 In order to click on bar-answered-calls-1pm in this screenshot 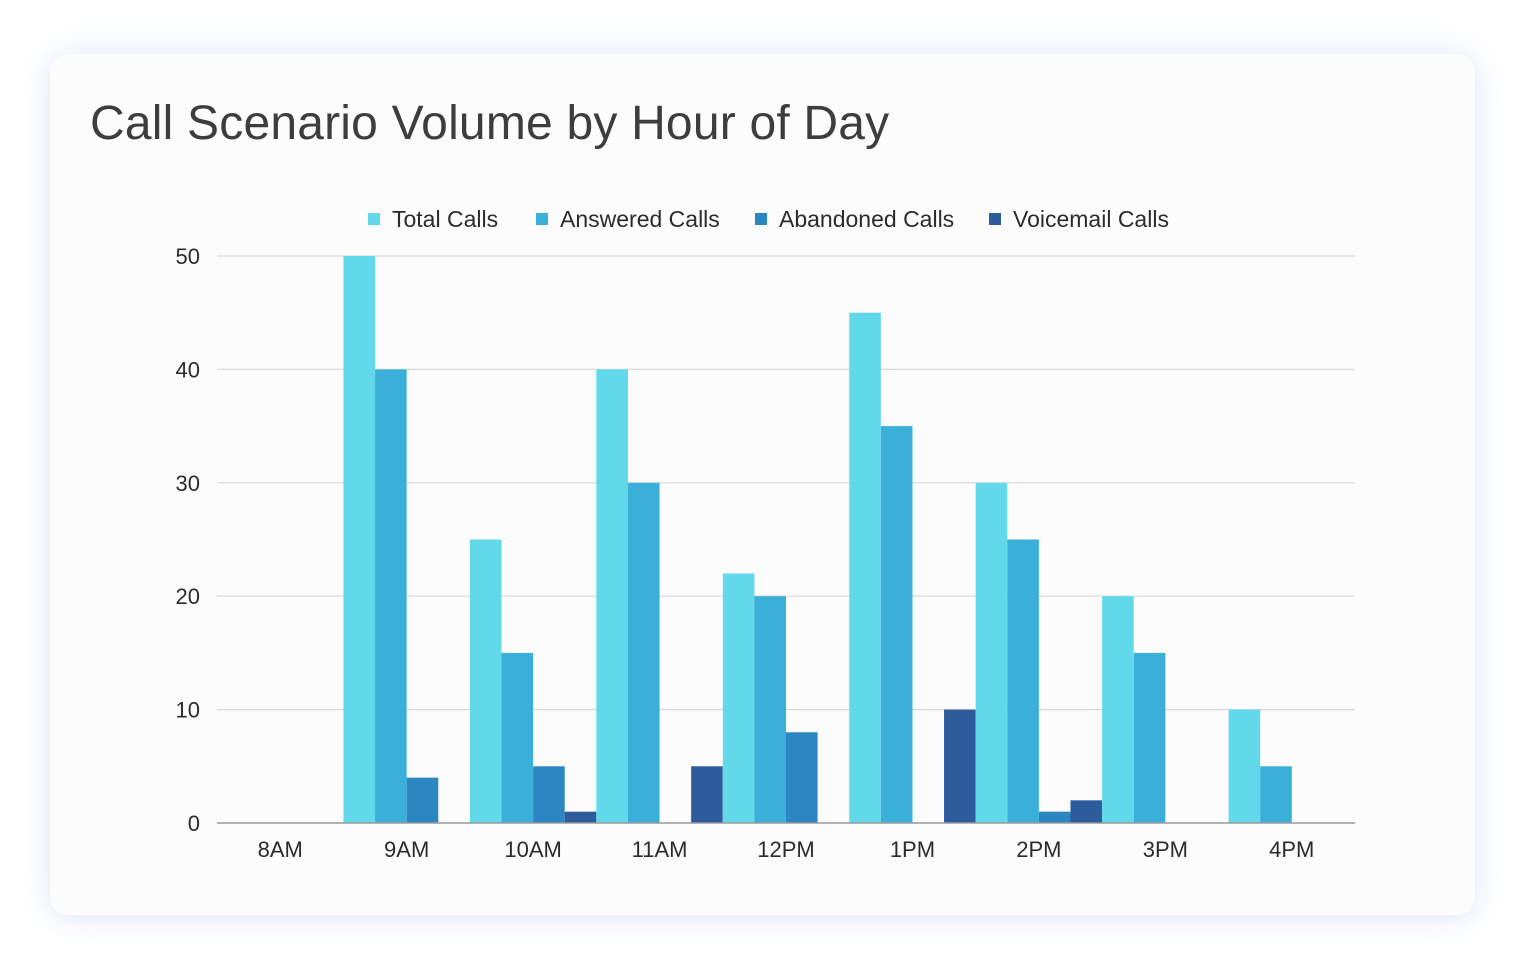, I will do `click(896, 624)`.